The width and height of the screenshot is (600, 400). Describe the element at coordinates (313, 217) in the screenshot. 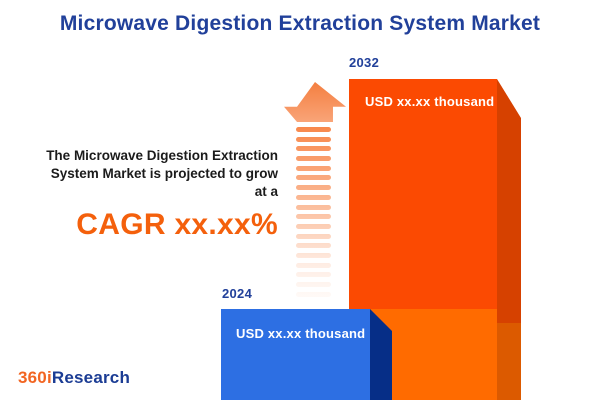

I see `growth-arrow-dashes` at that location.